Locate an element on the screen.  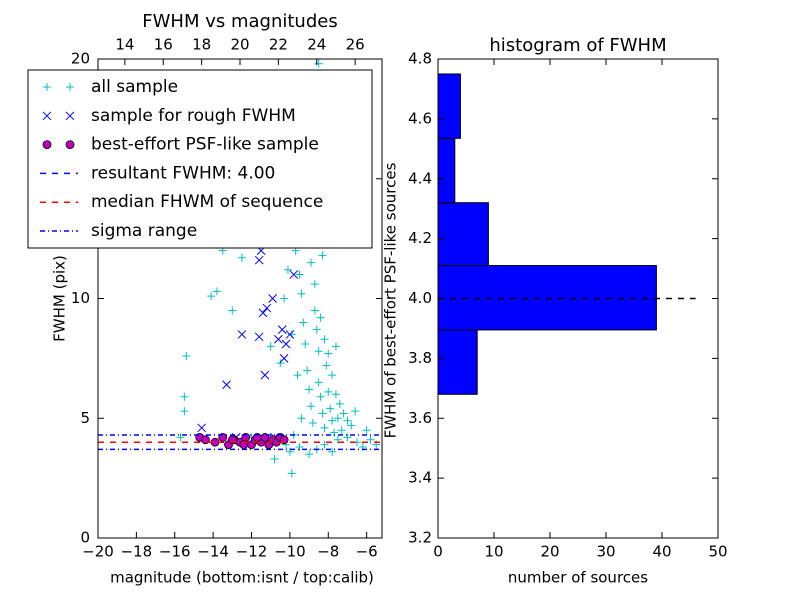
x-axis-label: magnitude (bottom:isnt / top:calib) is located at coordinates (242, 578).